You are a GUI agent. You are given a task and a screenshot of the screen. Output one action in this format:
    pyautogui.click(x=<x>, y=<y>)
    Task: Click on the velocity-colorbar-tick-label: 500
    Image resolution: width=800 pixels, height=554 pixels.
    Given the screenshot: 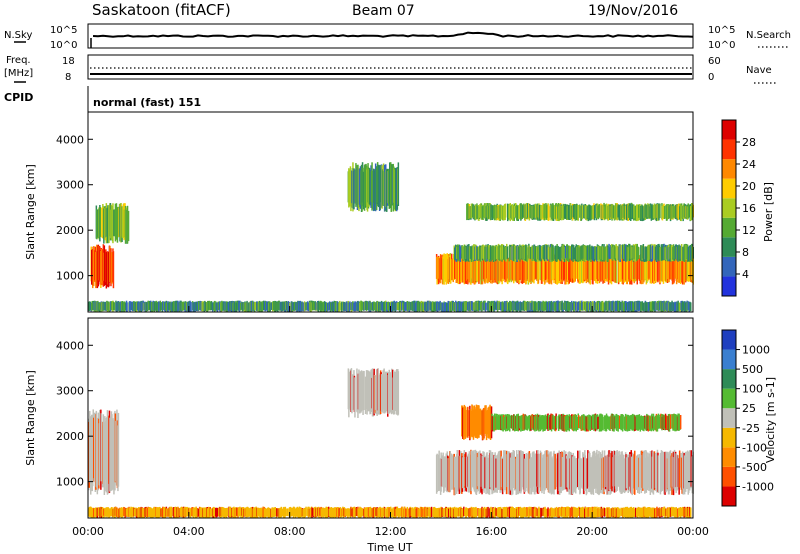 What is the action you would take?
    pyautogui.click(x=752, y=369)
    